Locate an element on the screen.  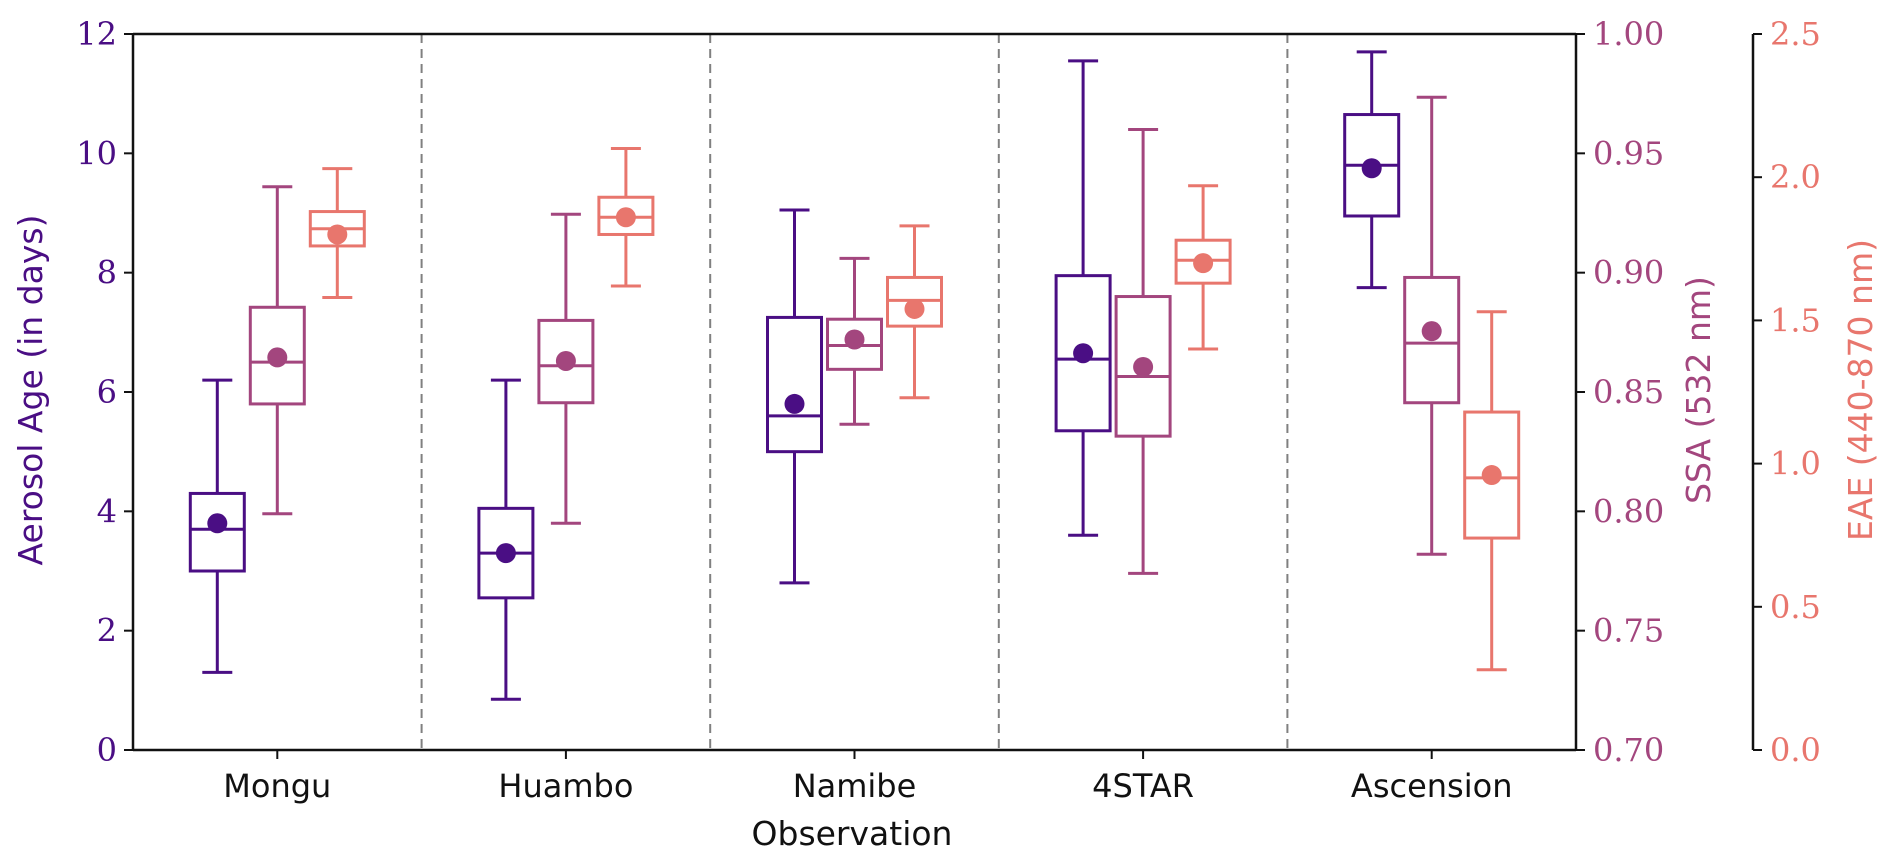
box-age-namibe is located at coordinates (794, 396).